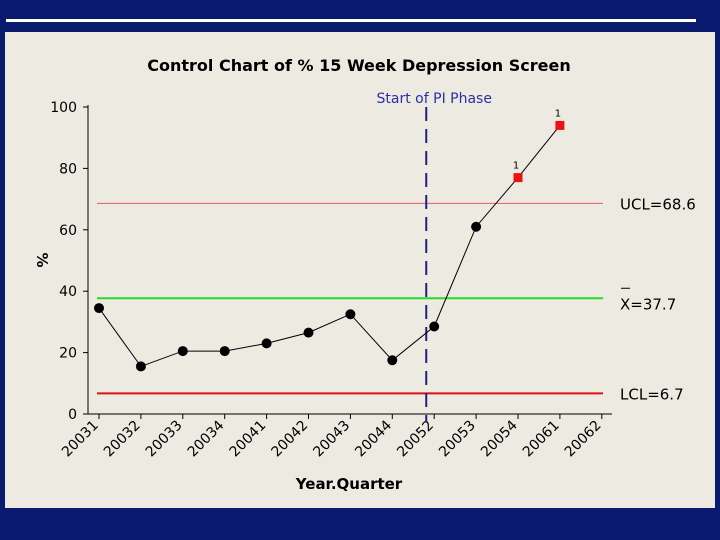  What do you see at coordinates (373, 438) in the screenshot?
I see `x-tick-label: 20044` at bounding box center [373, 438].